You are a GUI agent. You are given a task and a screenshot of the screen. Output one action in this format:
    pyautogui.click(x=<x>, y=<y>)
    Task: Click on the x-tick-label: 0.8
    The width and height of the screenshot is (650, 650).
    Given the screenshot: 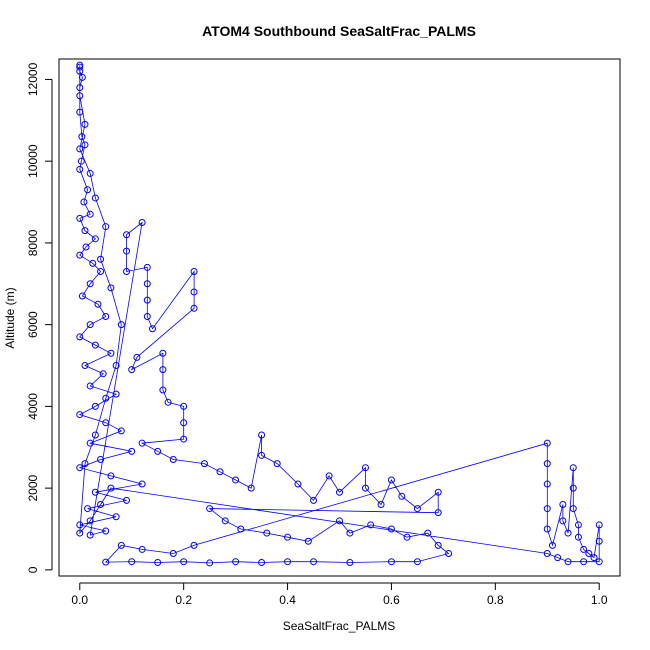 What is the action you would take?
    pyautogui.click(x=495, y=600)
    